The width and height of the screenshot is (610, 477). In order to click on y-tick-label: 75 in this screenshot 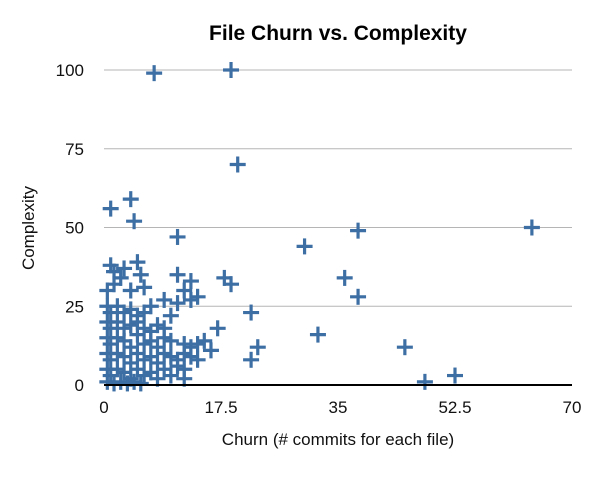, I will do `click(74, 149)`.